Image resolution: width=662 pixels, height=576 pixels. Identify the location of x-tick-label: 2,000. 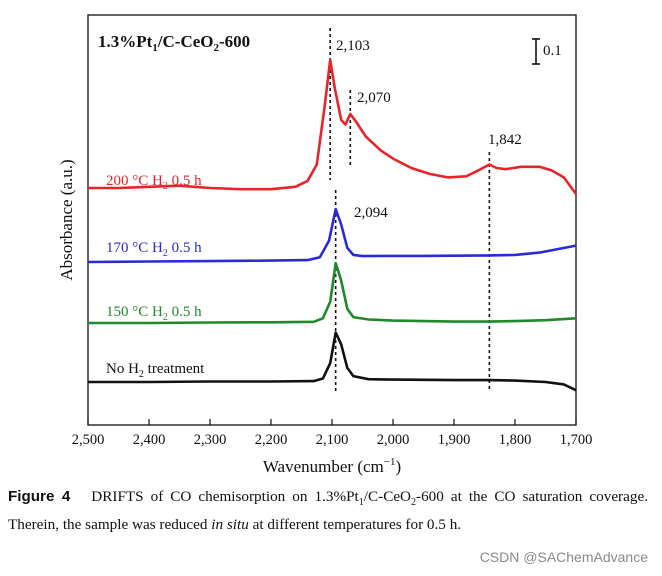
(393, 440).